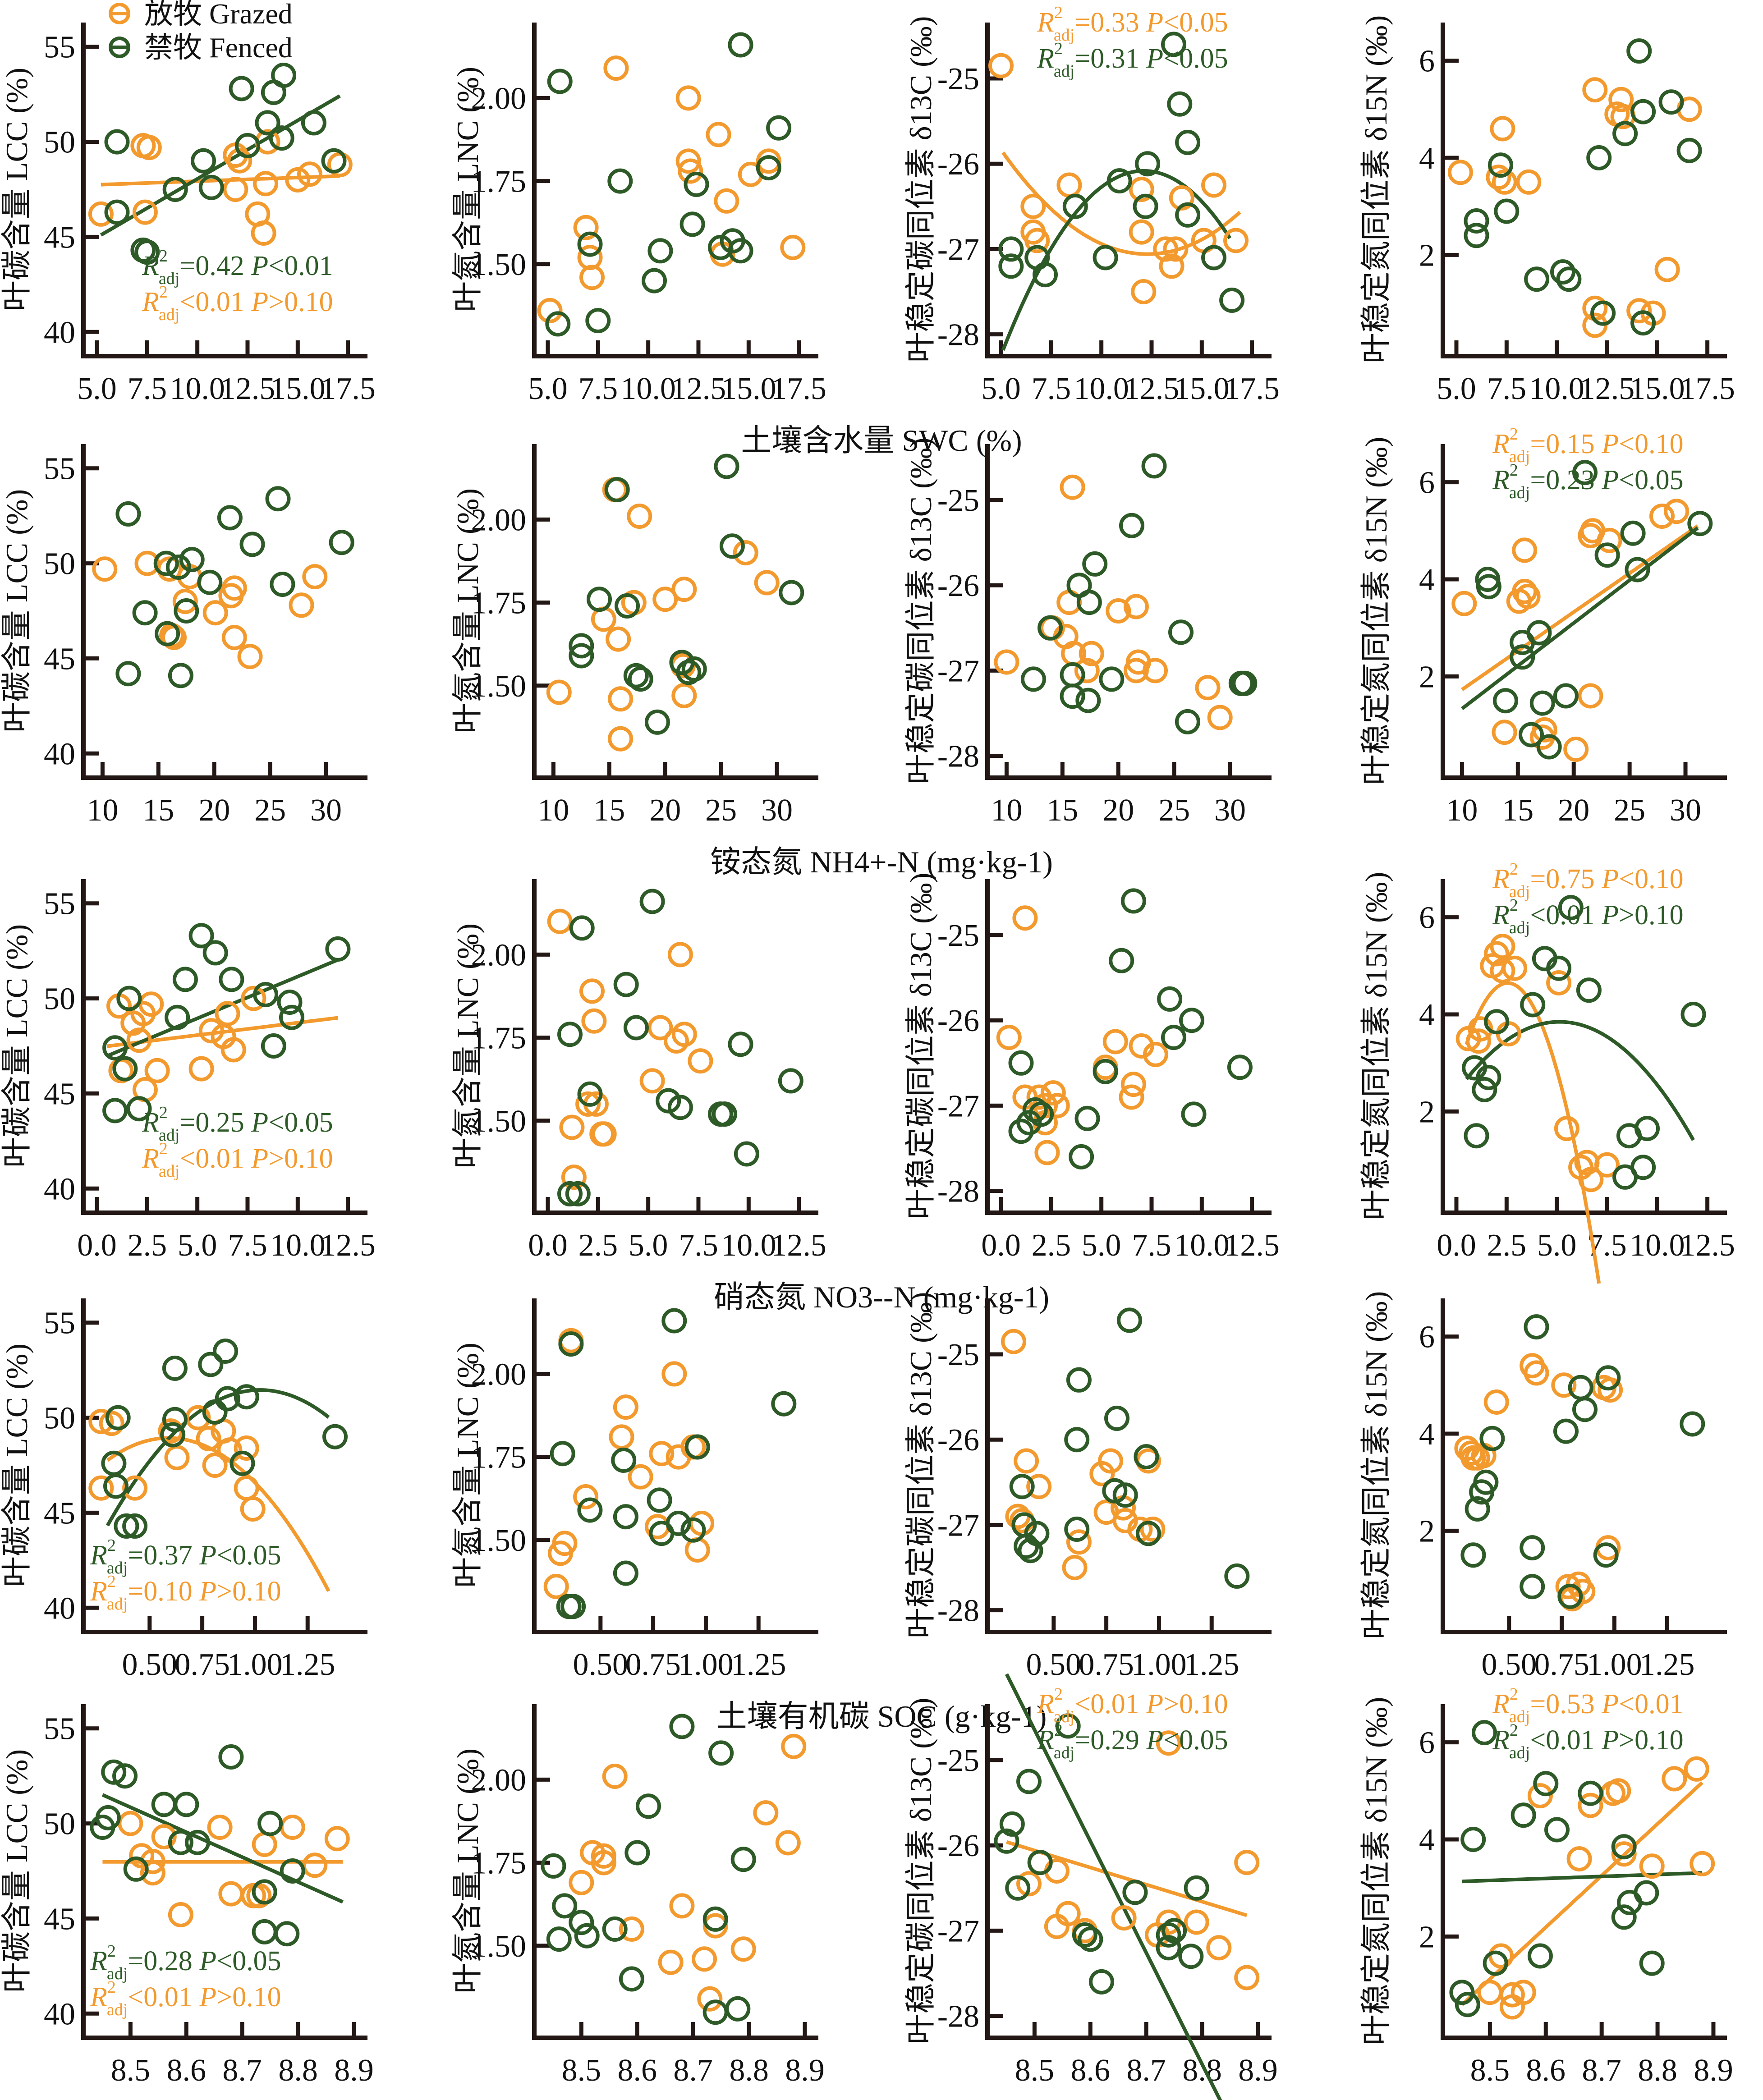 The image size is (1763, 2100). What do you see at coordinates (185, 1556) in the screenshot?
I see `stat-annotation-fenced: R2 adj=0.37 P<0.05` at bounding box center [185, 1556].